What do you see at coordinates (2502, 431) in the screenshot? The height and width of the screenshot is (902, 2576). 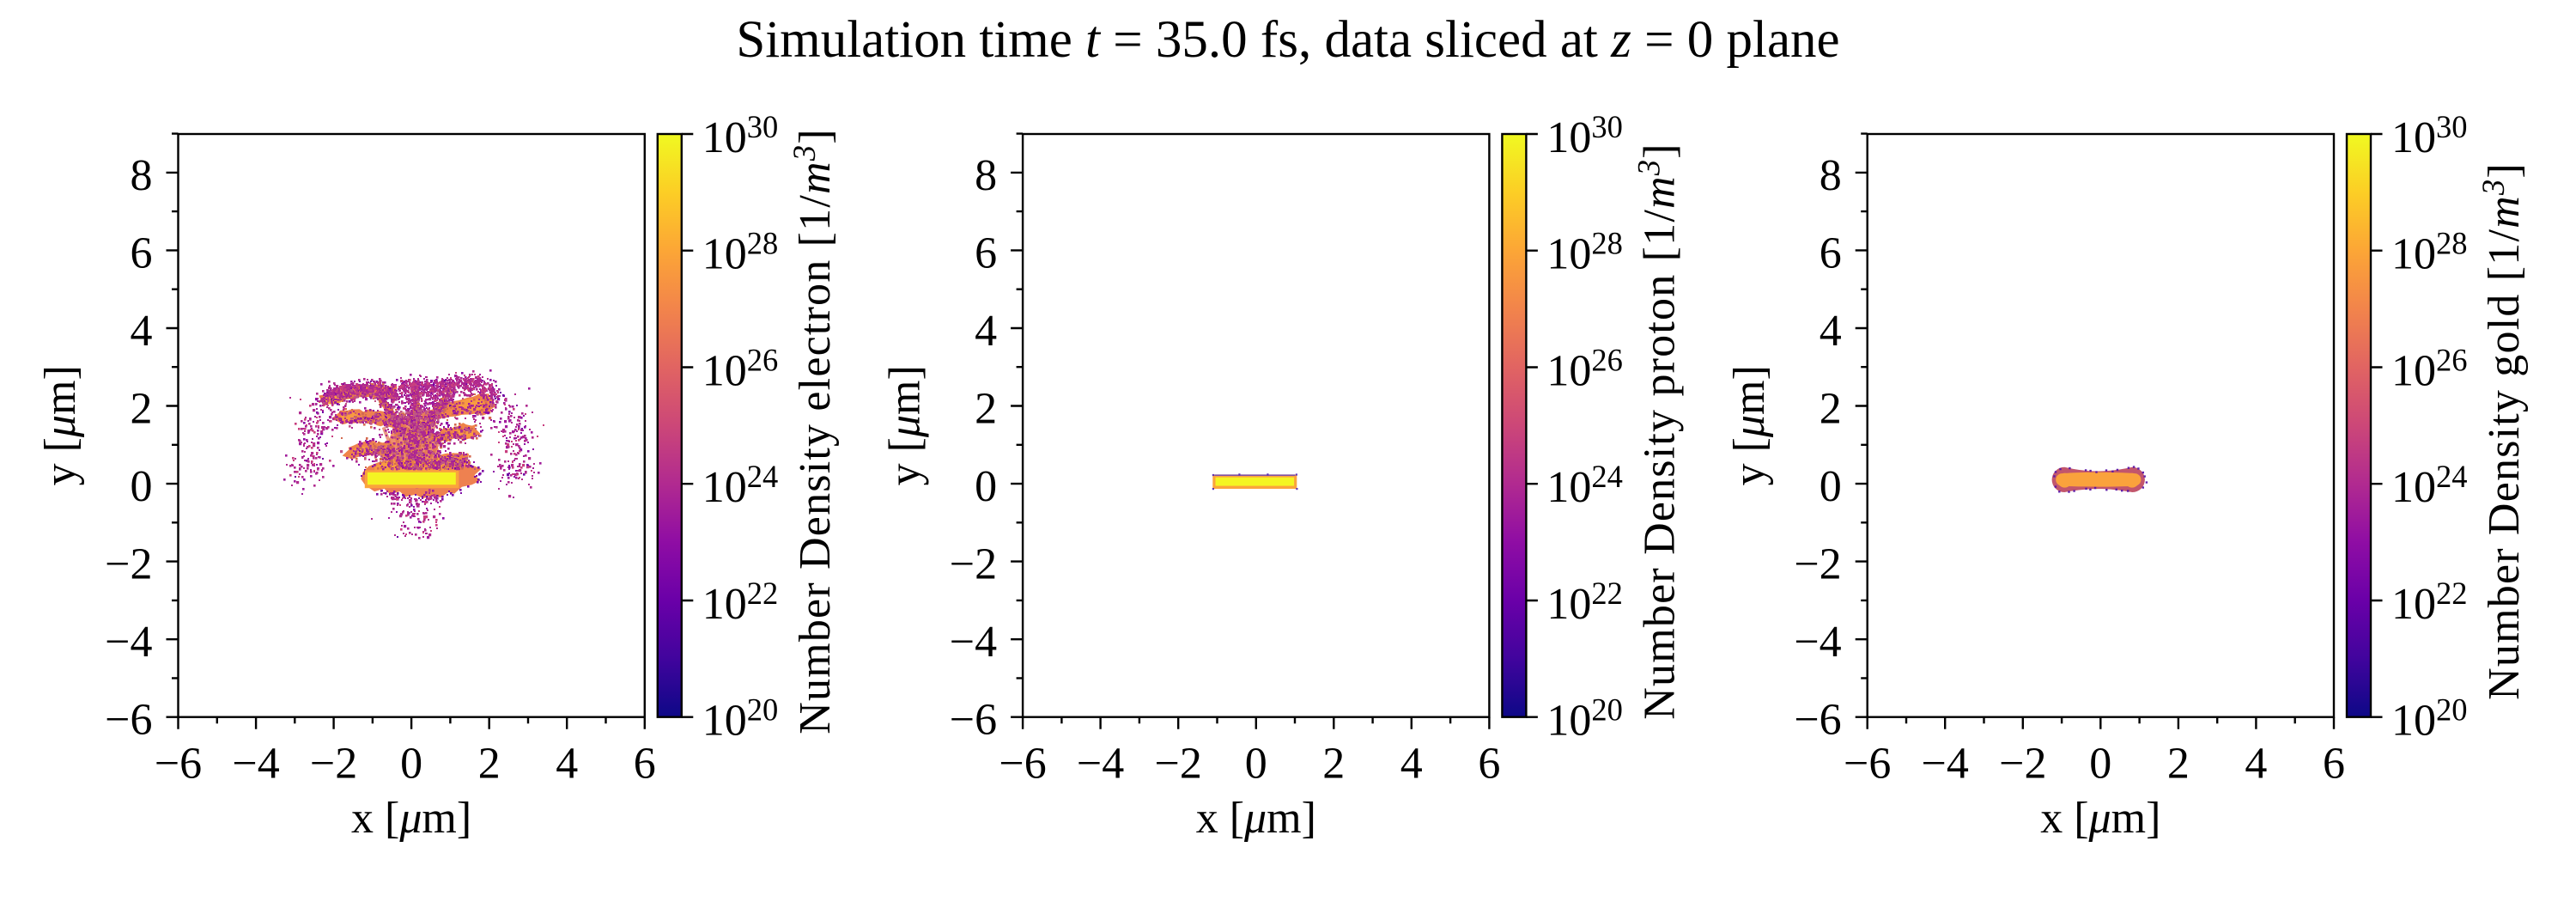 I see `svg-text: Number Density gold [1/m3]` at bounding box center [2502, 431].